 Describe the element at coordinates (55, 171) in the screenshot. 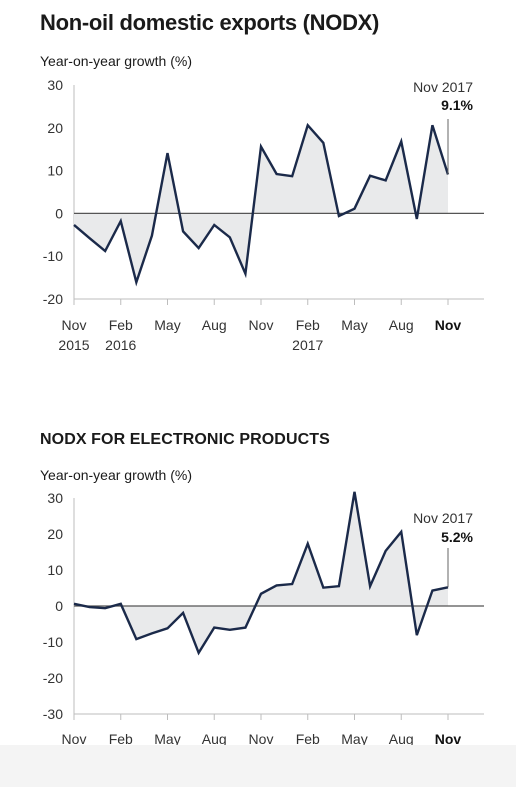

I see `nodx-y-tick-label: 10` at that location.